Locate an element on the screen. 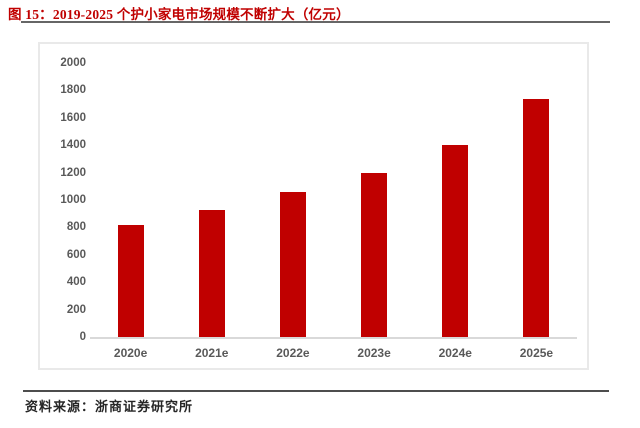 The width and height of the screenshot is (640, 428). y-tick-label-0: 0 is located at coordinates (82, 337).